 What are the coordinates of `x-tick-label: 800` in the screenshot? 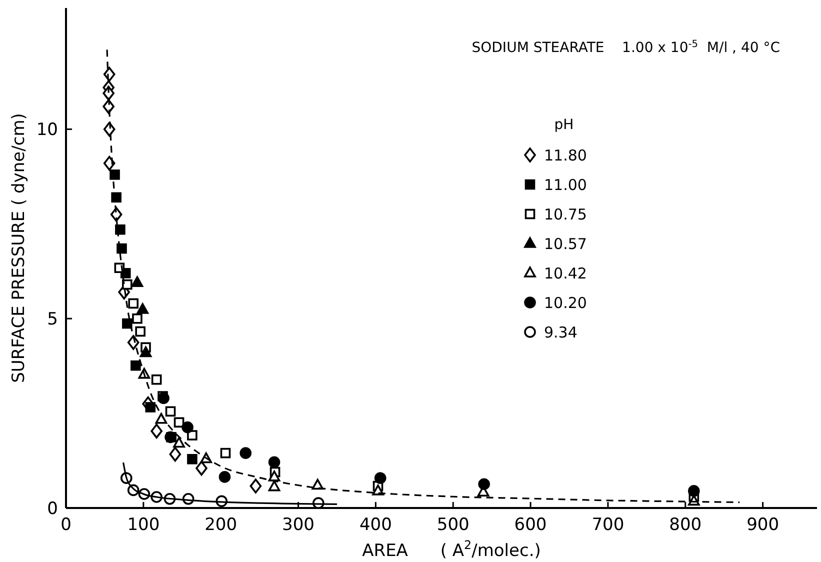 It's located at (685, 525).